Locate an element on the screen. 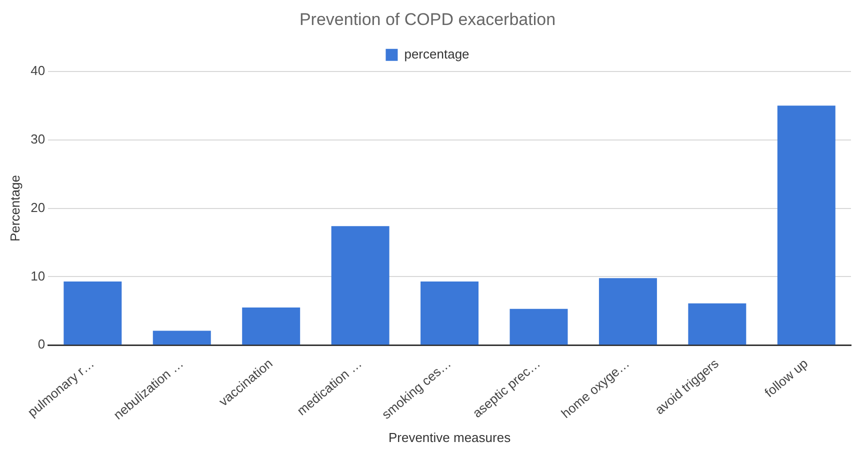  x-axis-title: Preventive measures is located at coordinates (450, 437).